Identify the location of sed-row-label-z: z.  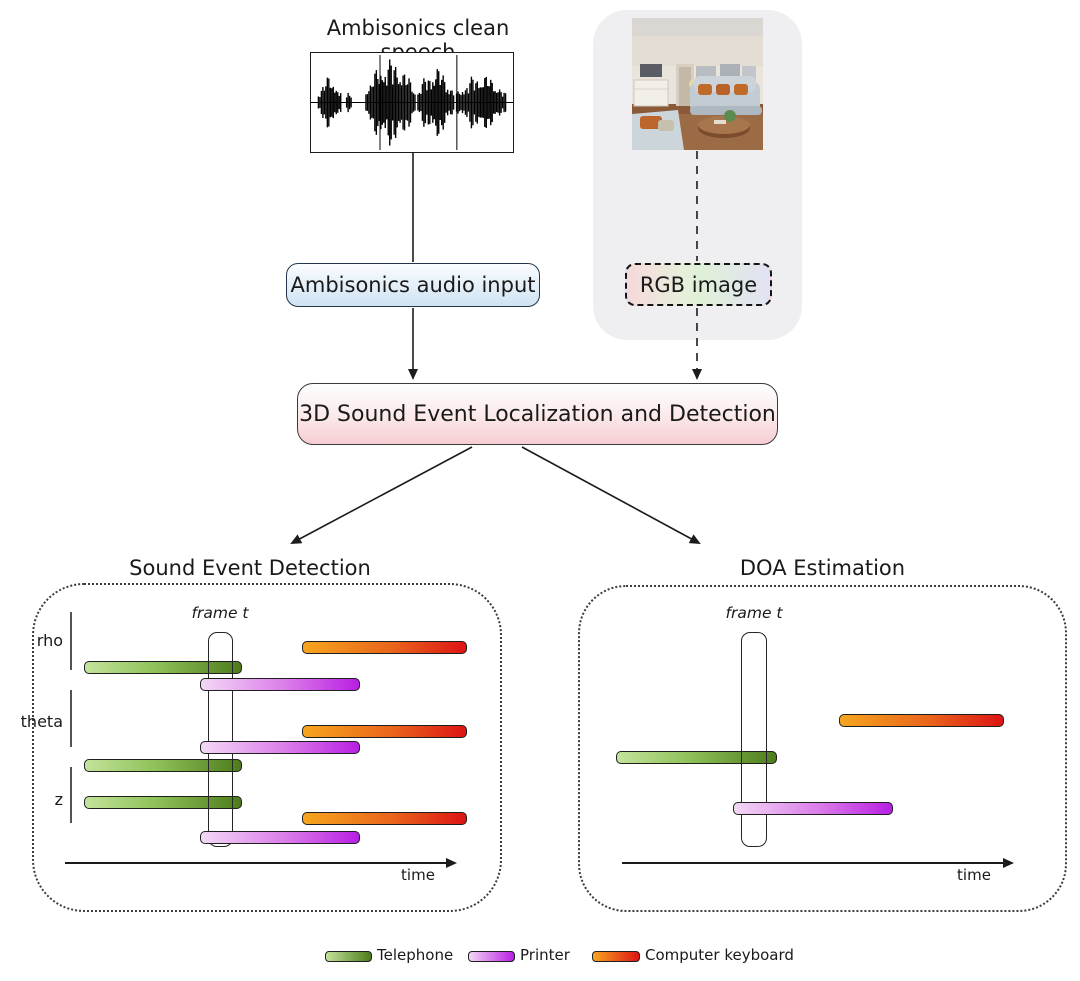
(58, 799).